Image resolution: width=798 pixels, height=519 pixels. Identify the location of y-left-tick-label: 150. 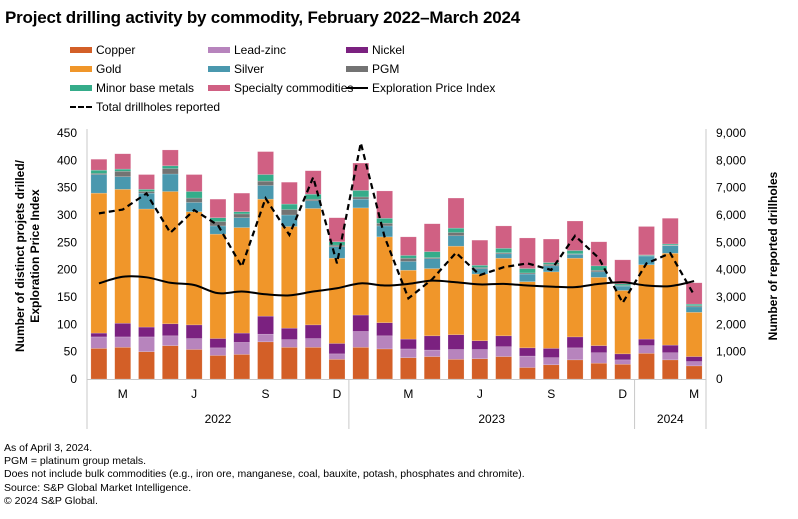
(67, 297).